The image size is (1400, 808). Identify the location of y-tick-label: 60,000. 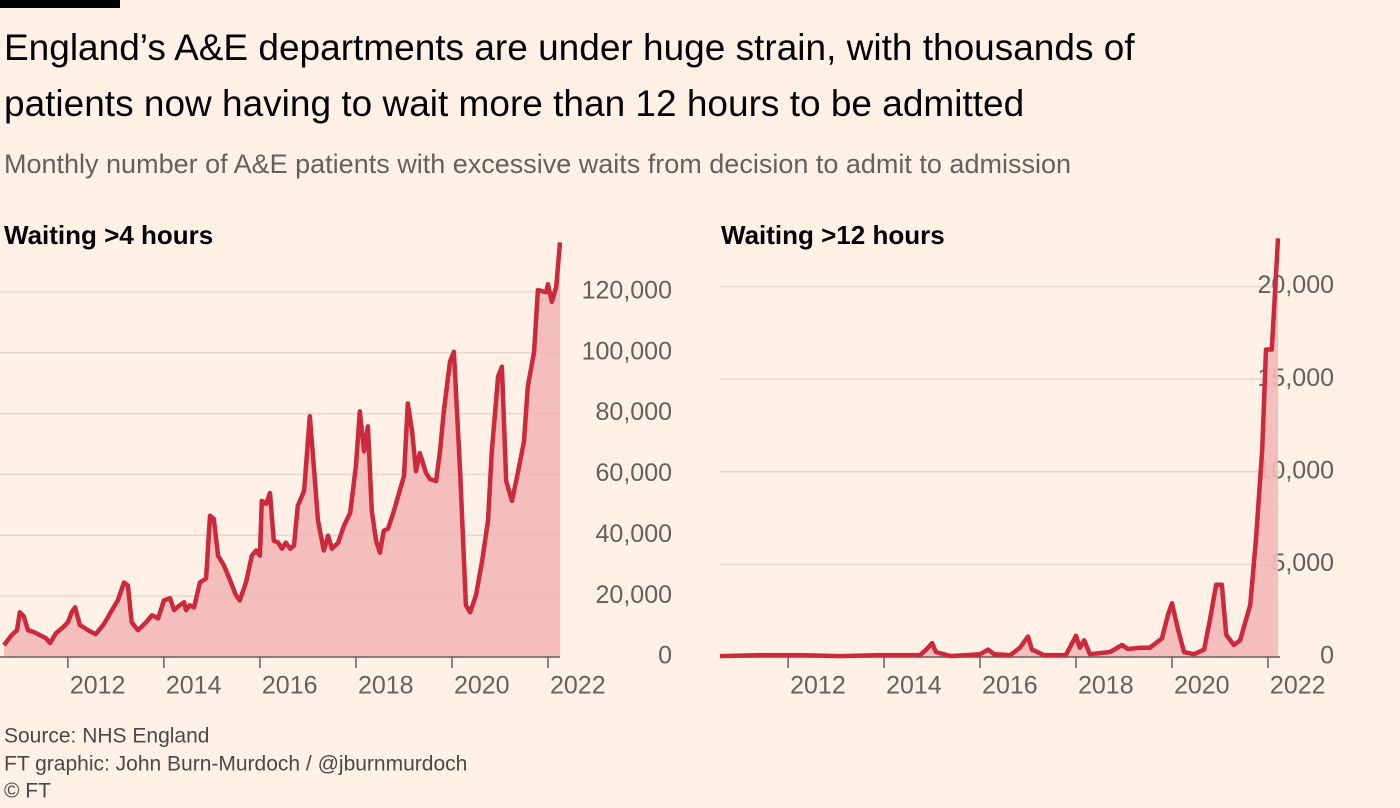
(634, 473).